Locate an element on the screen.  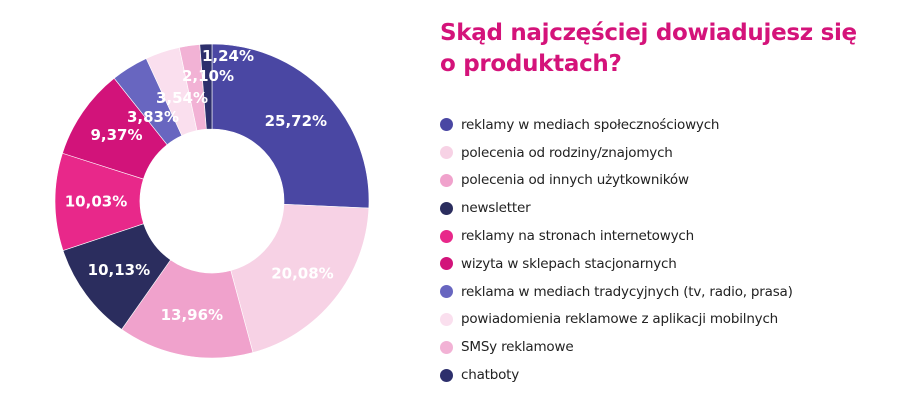
legend-item: reklamy w mediach społecznościowych is located at coordinates (616, 125).